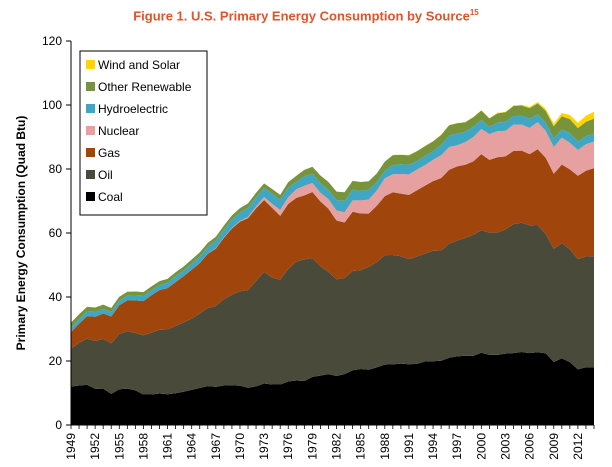 The image size is (612, 467). I want to click on legend-swatch-nuclear, so click(90, 130).